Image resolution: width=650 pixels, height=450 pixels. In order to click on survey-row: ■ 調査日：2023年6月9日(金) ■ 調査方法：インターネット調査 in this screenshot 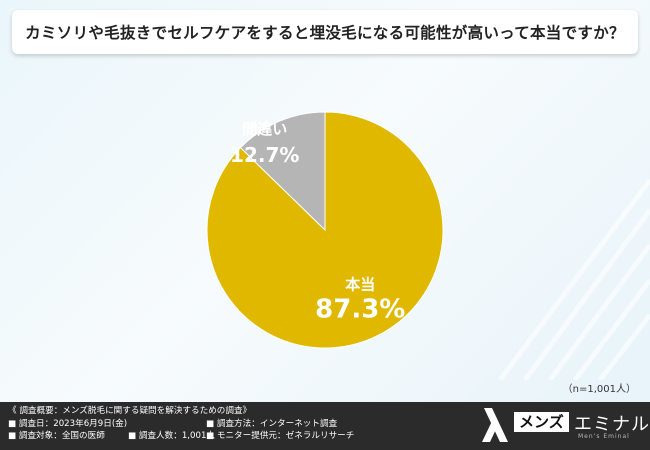, I will do `click(181, 424)`.